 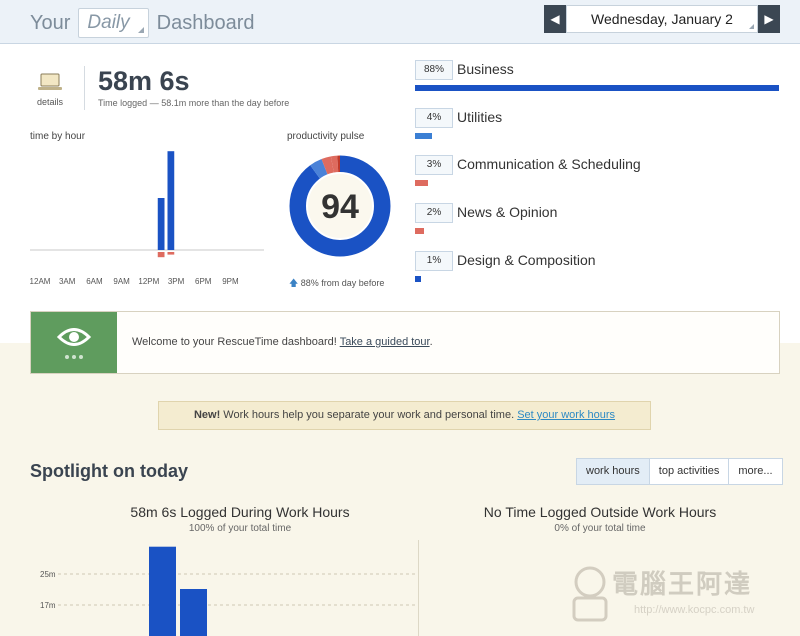 I want to click on tab-work-hours: work hours, so click(x=613, y=471).